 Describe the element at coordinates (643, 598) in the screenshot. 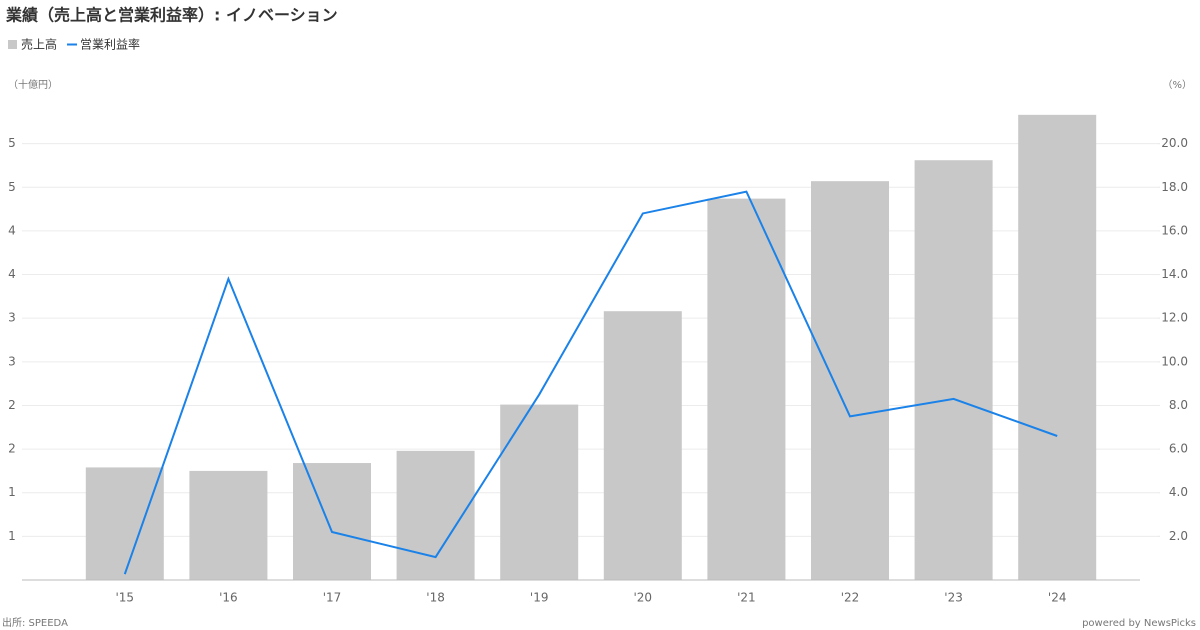

I see `x-tick-label: '20` at that location.